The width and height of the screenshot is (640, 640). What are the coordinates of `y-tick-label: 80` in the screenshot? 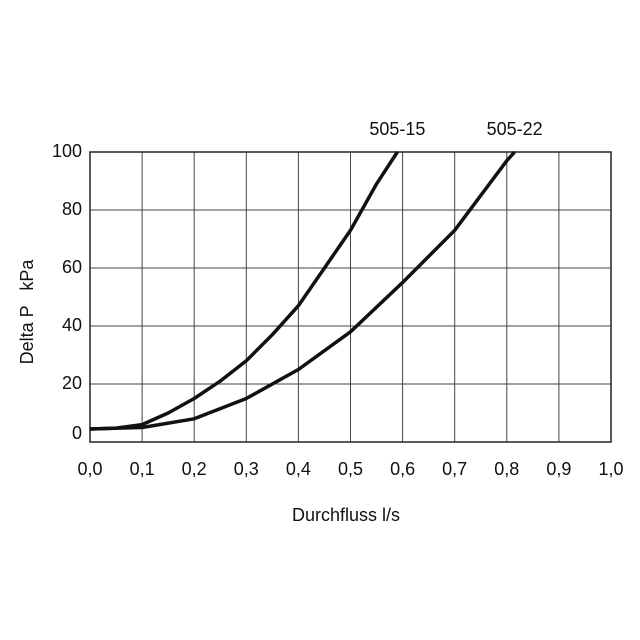 It's located at (72, 209).